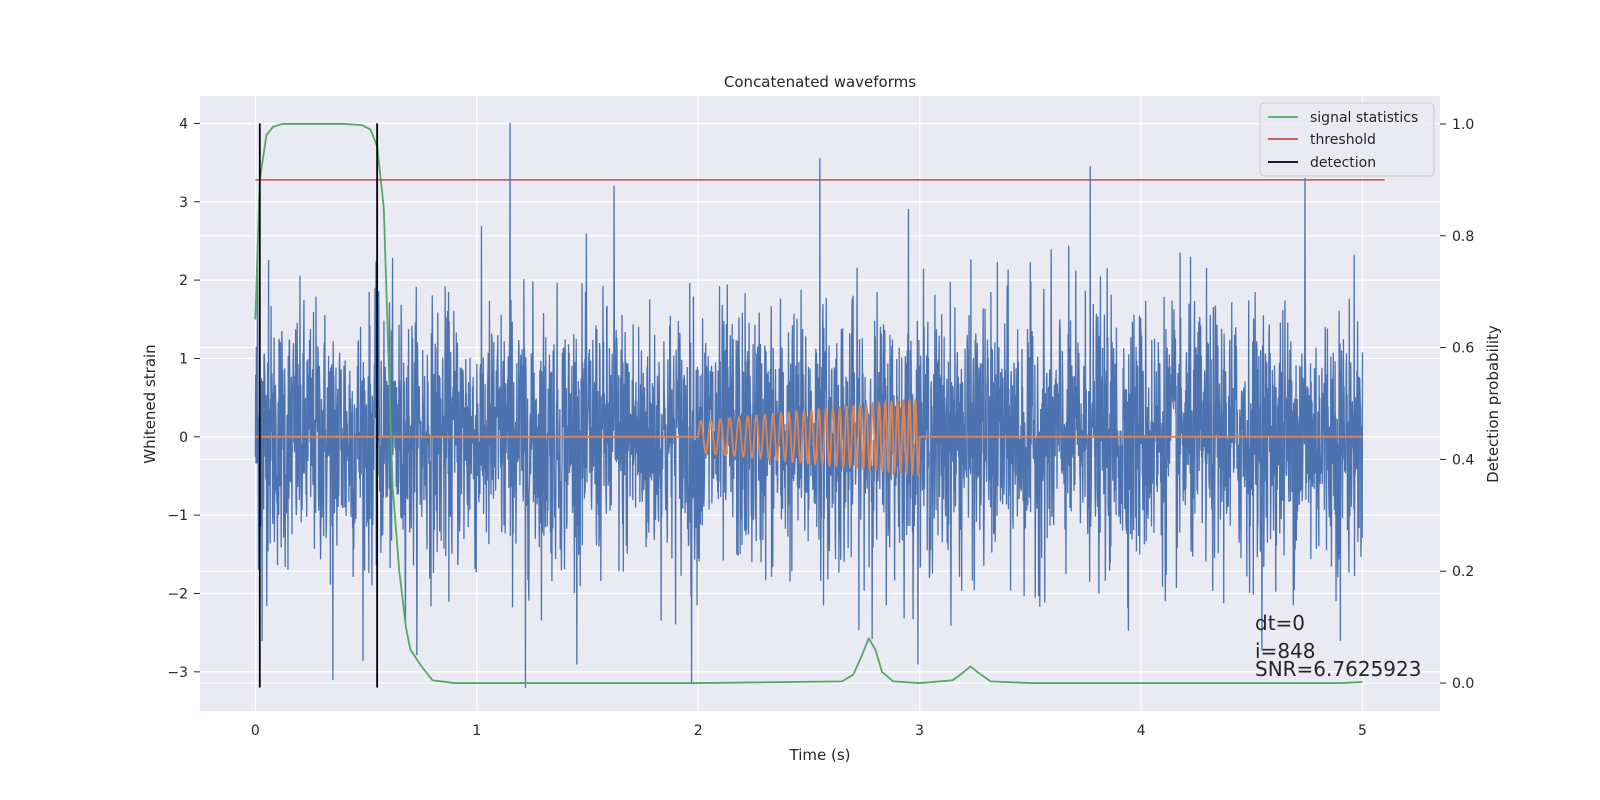  I want to click on y-axis-label: Whitened strain, so click(150, 403).